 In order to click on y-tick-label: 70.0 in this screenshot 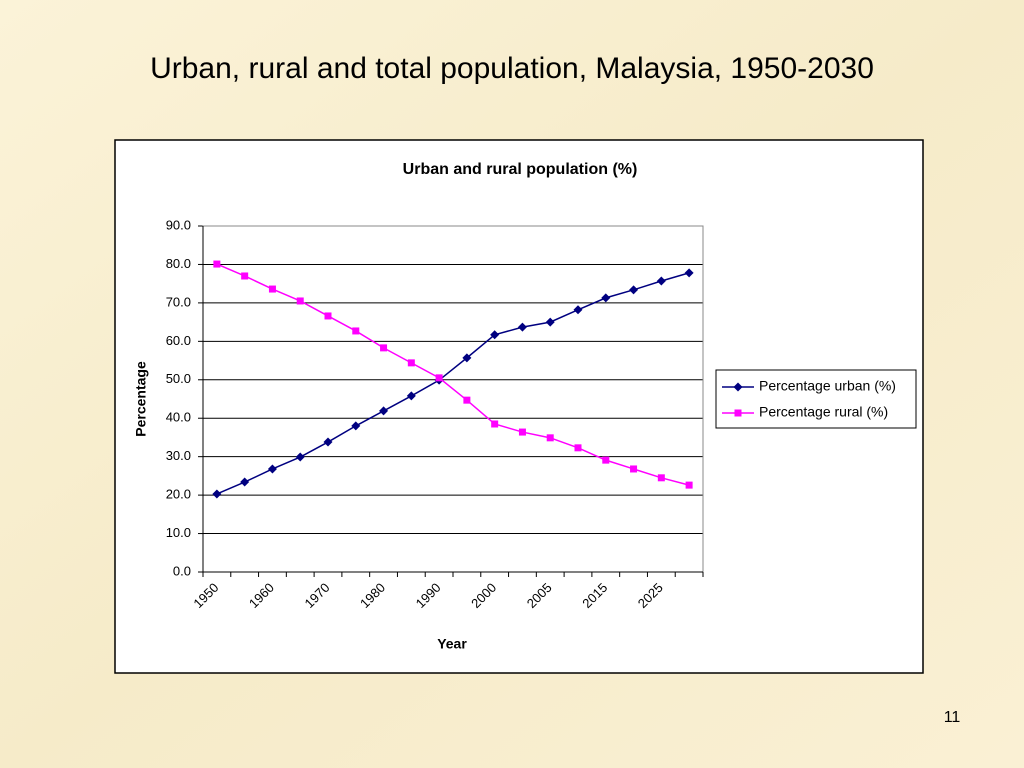, I will do `click(178, 301)`.